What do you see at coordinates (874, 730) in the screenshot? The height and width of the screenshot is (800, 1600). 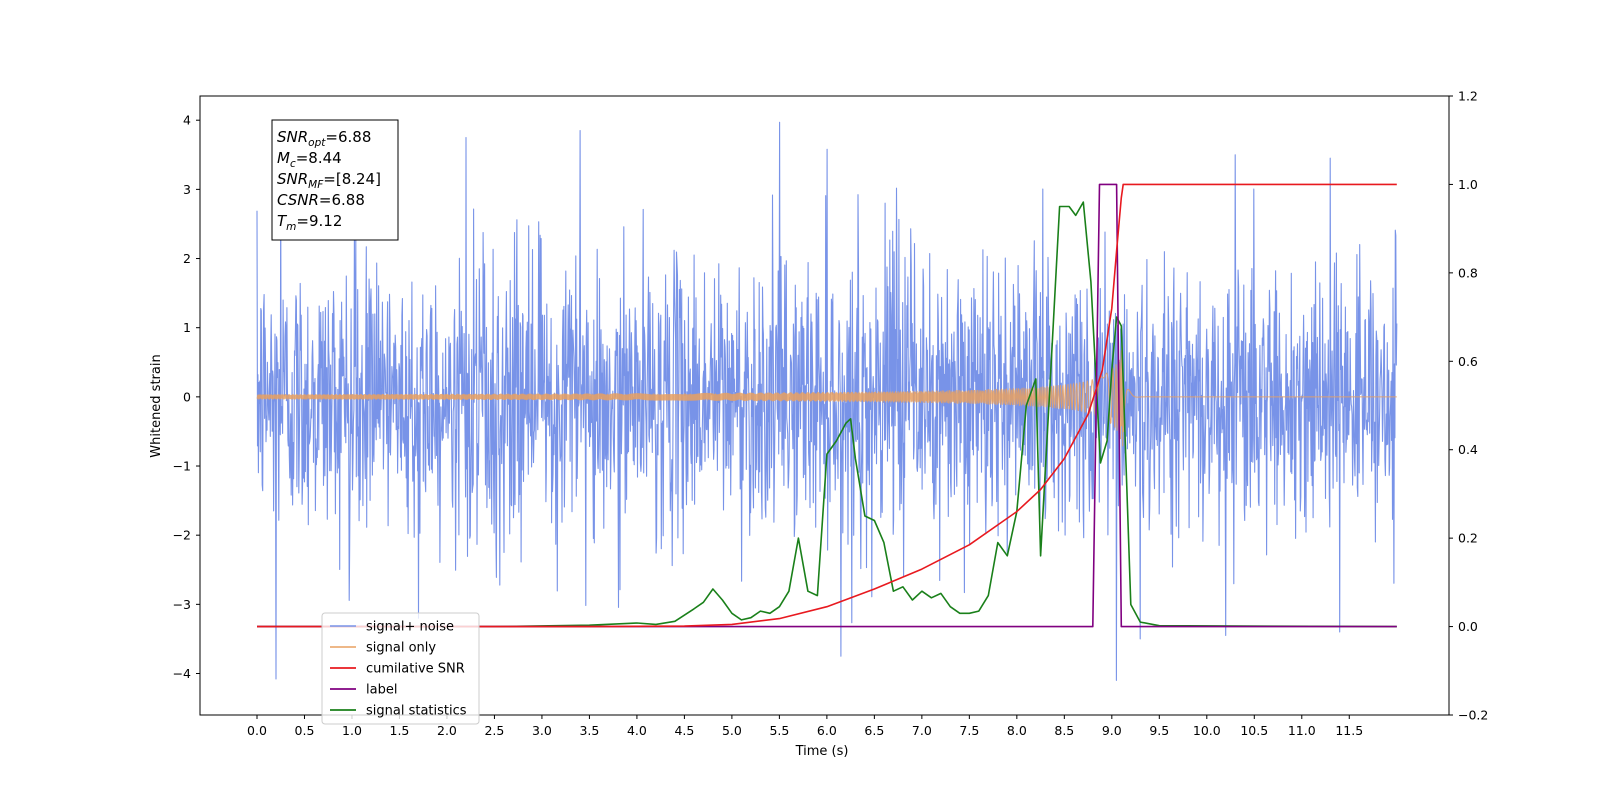 I see `x-tick-label: 6.5` at bounding box center [874, 730].